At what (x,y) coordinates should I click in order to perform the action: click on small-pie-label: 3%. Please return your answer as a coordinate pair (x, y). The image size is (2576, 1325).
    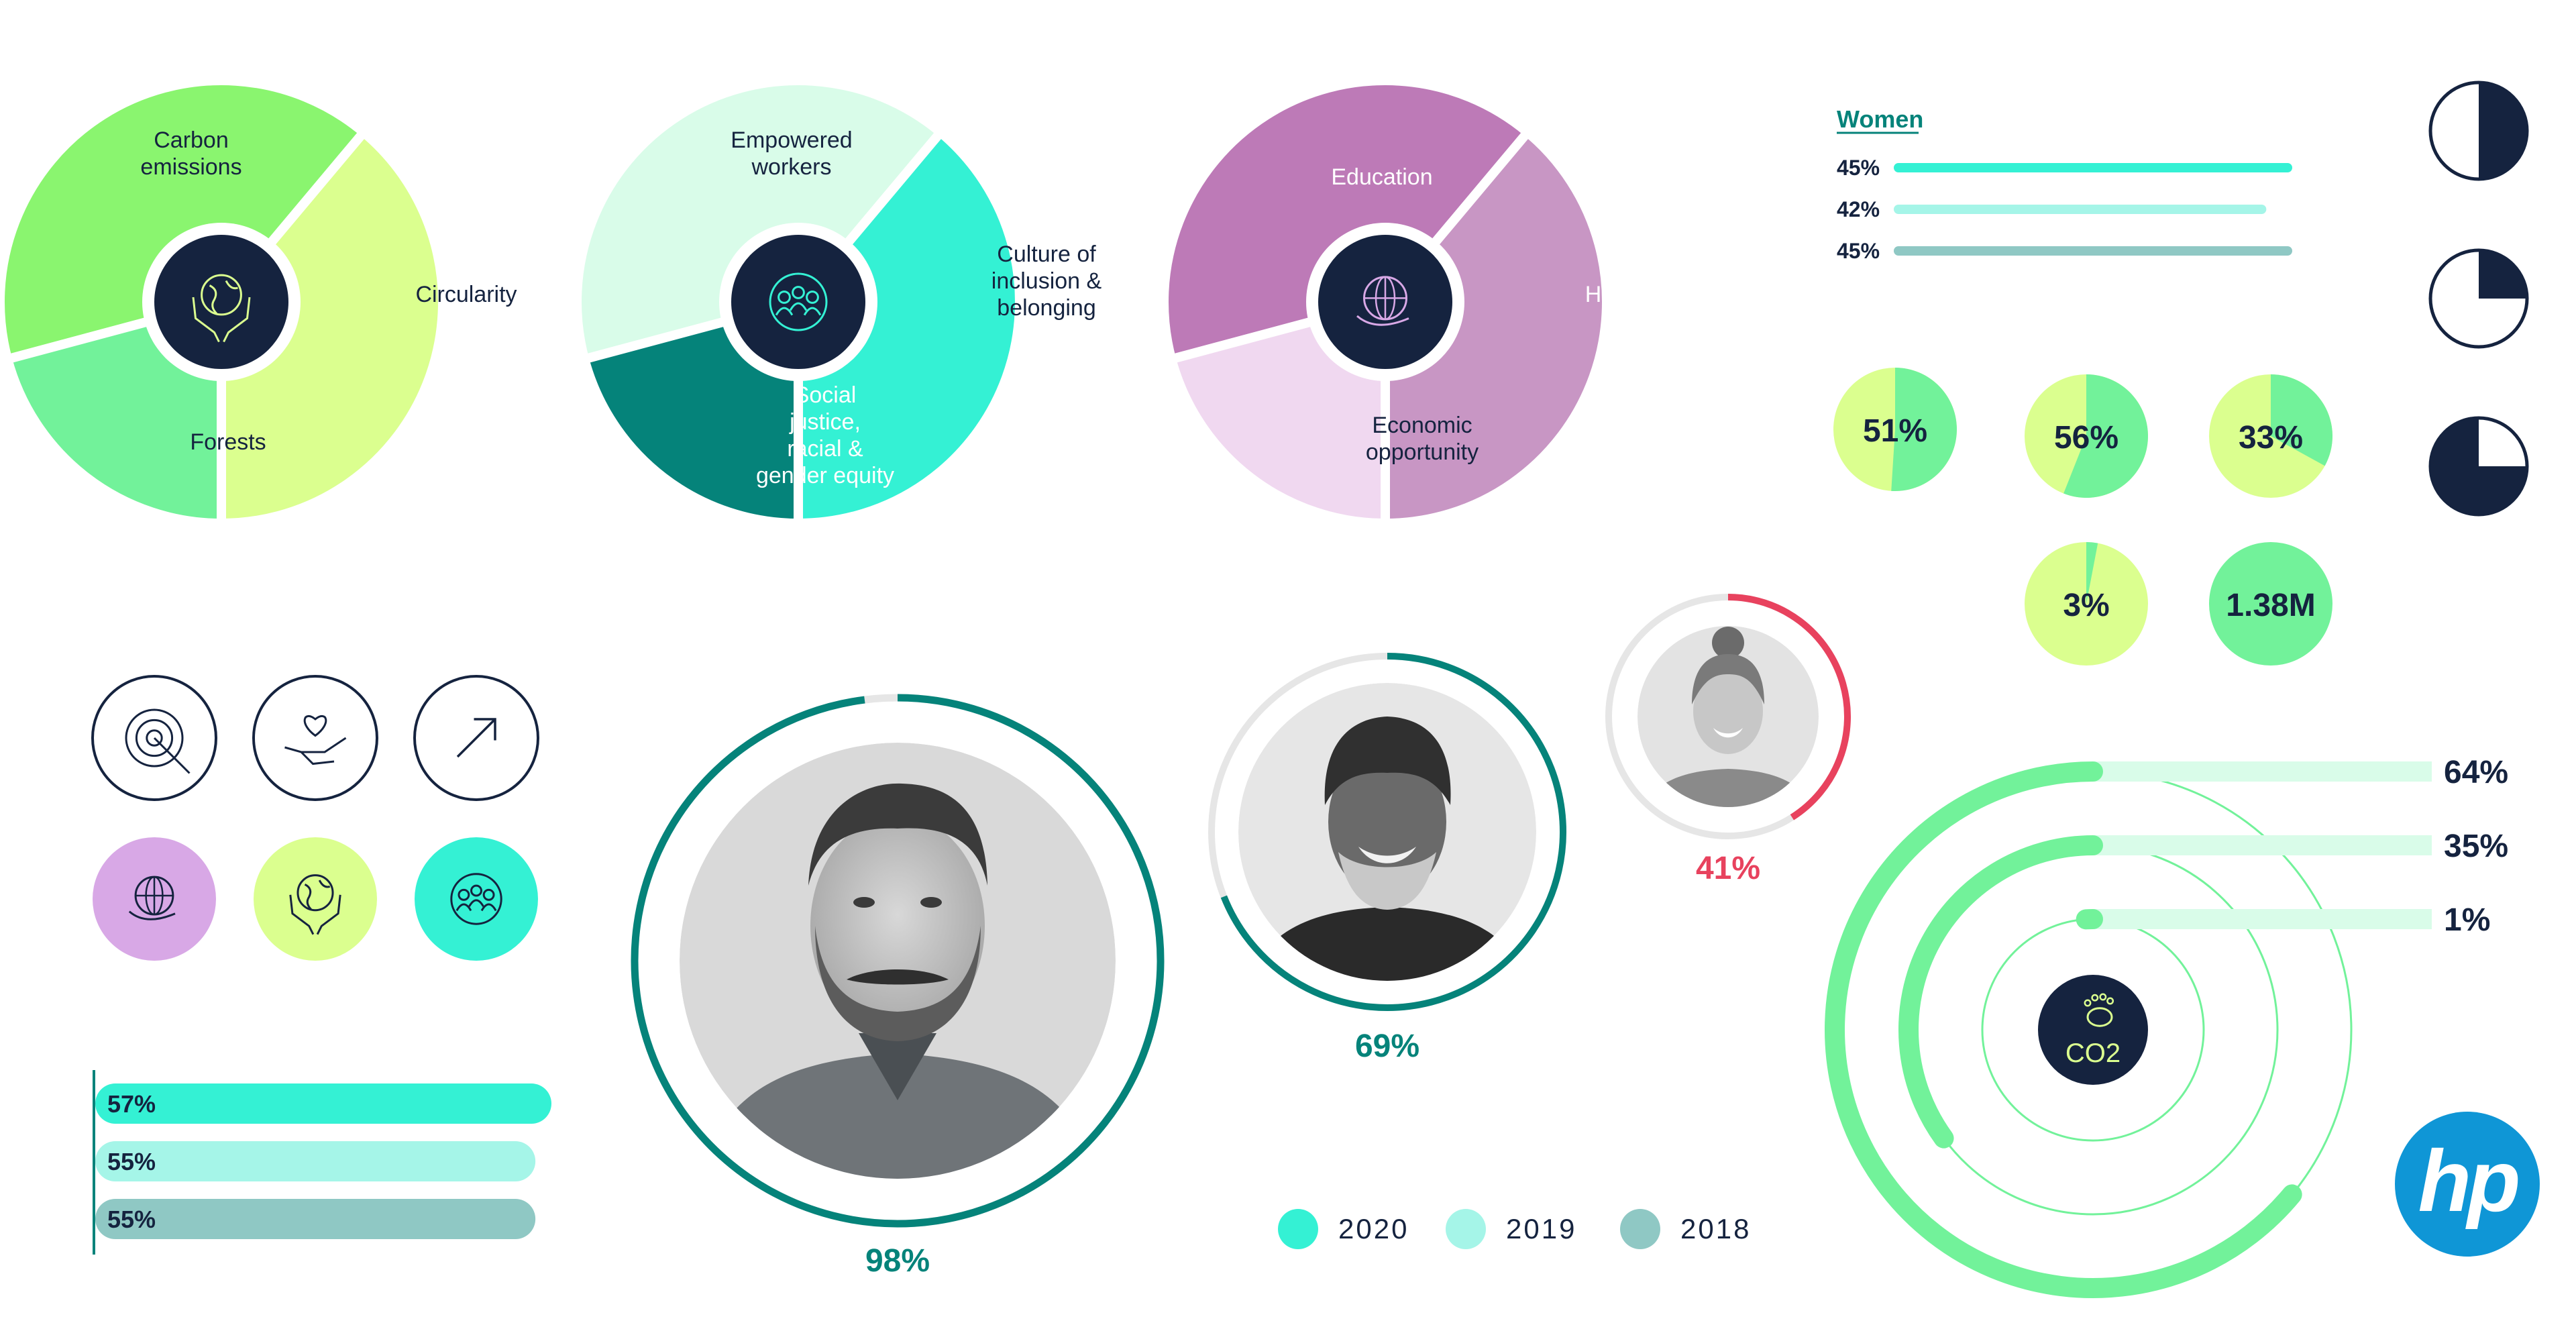
    Looking at the image, I should click on (2086, 605).